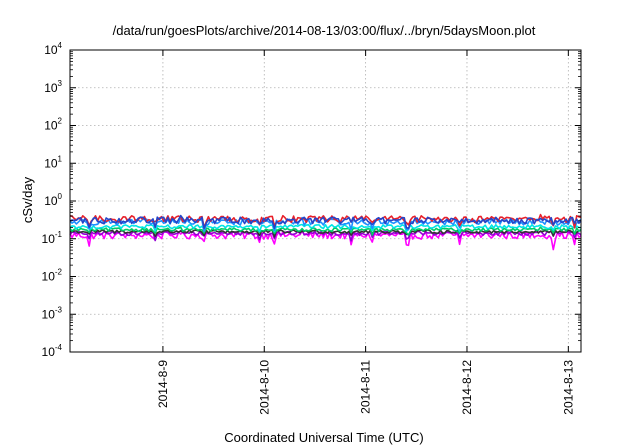 This screenshot has height=448, width=640. Describe the element at coordinates (467, 387) in the screenshot. I see `x-tick-label: 2014-8-12` at that location.